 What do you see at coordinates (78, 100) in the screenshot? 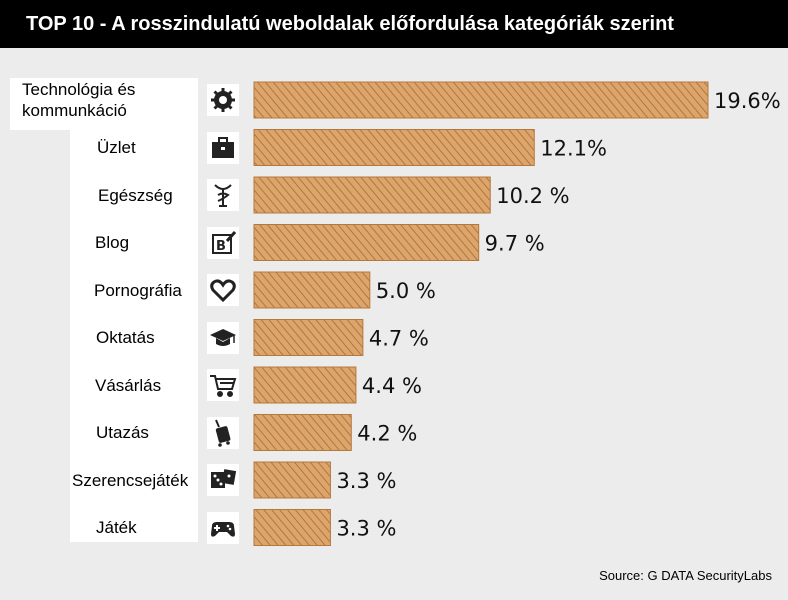
I see `category-label-1: Technológia és kommunkáció` at bounding box center [78, 100].